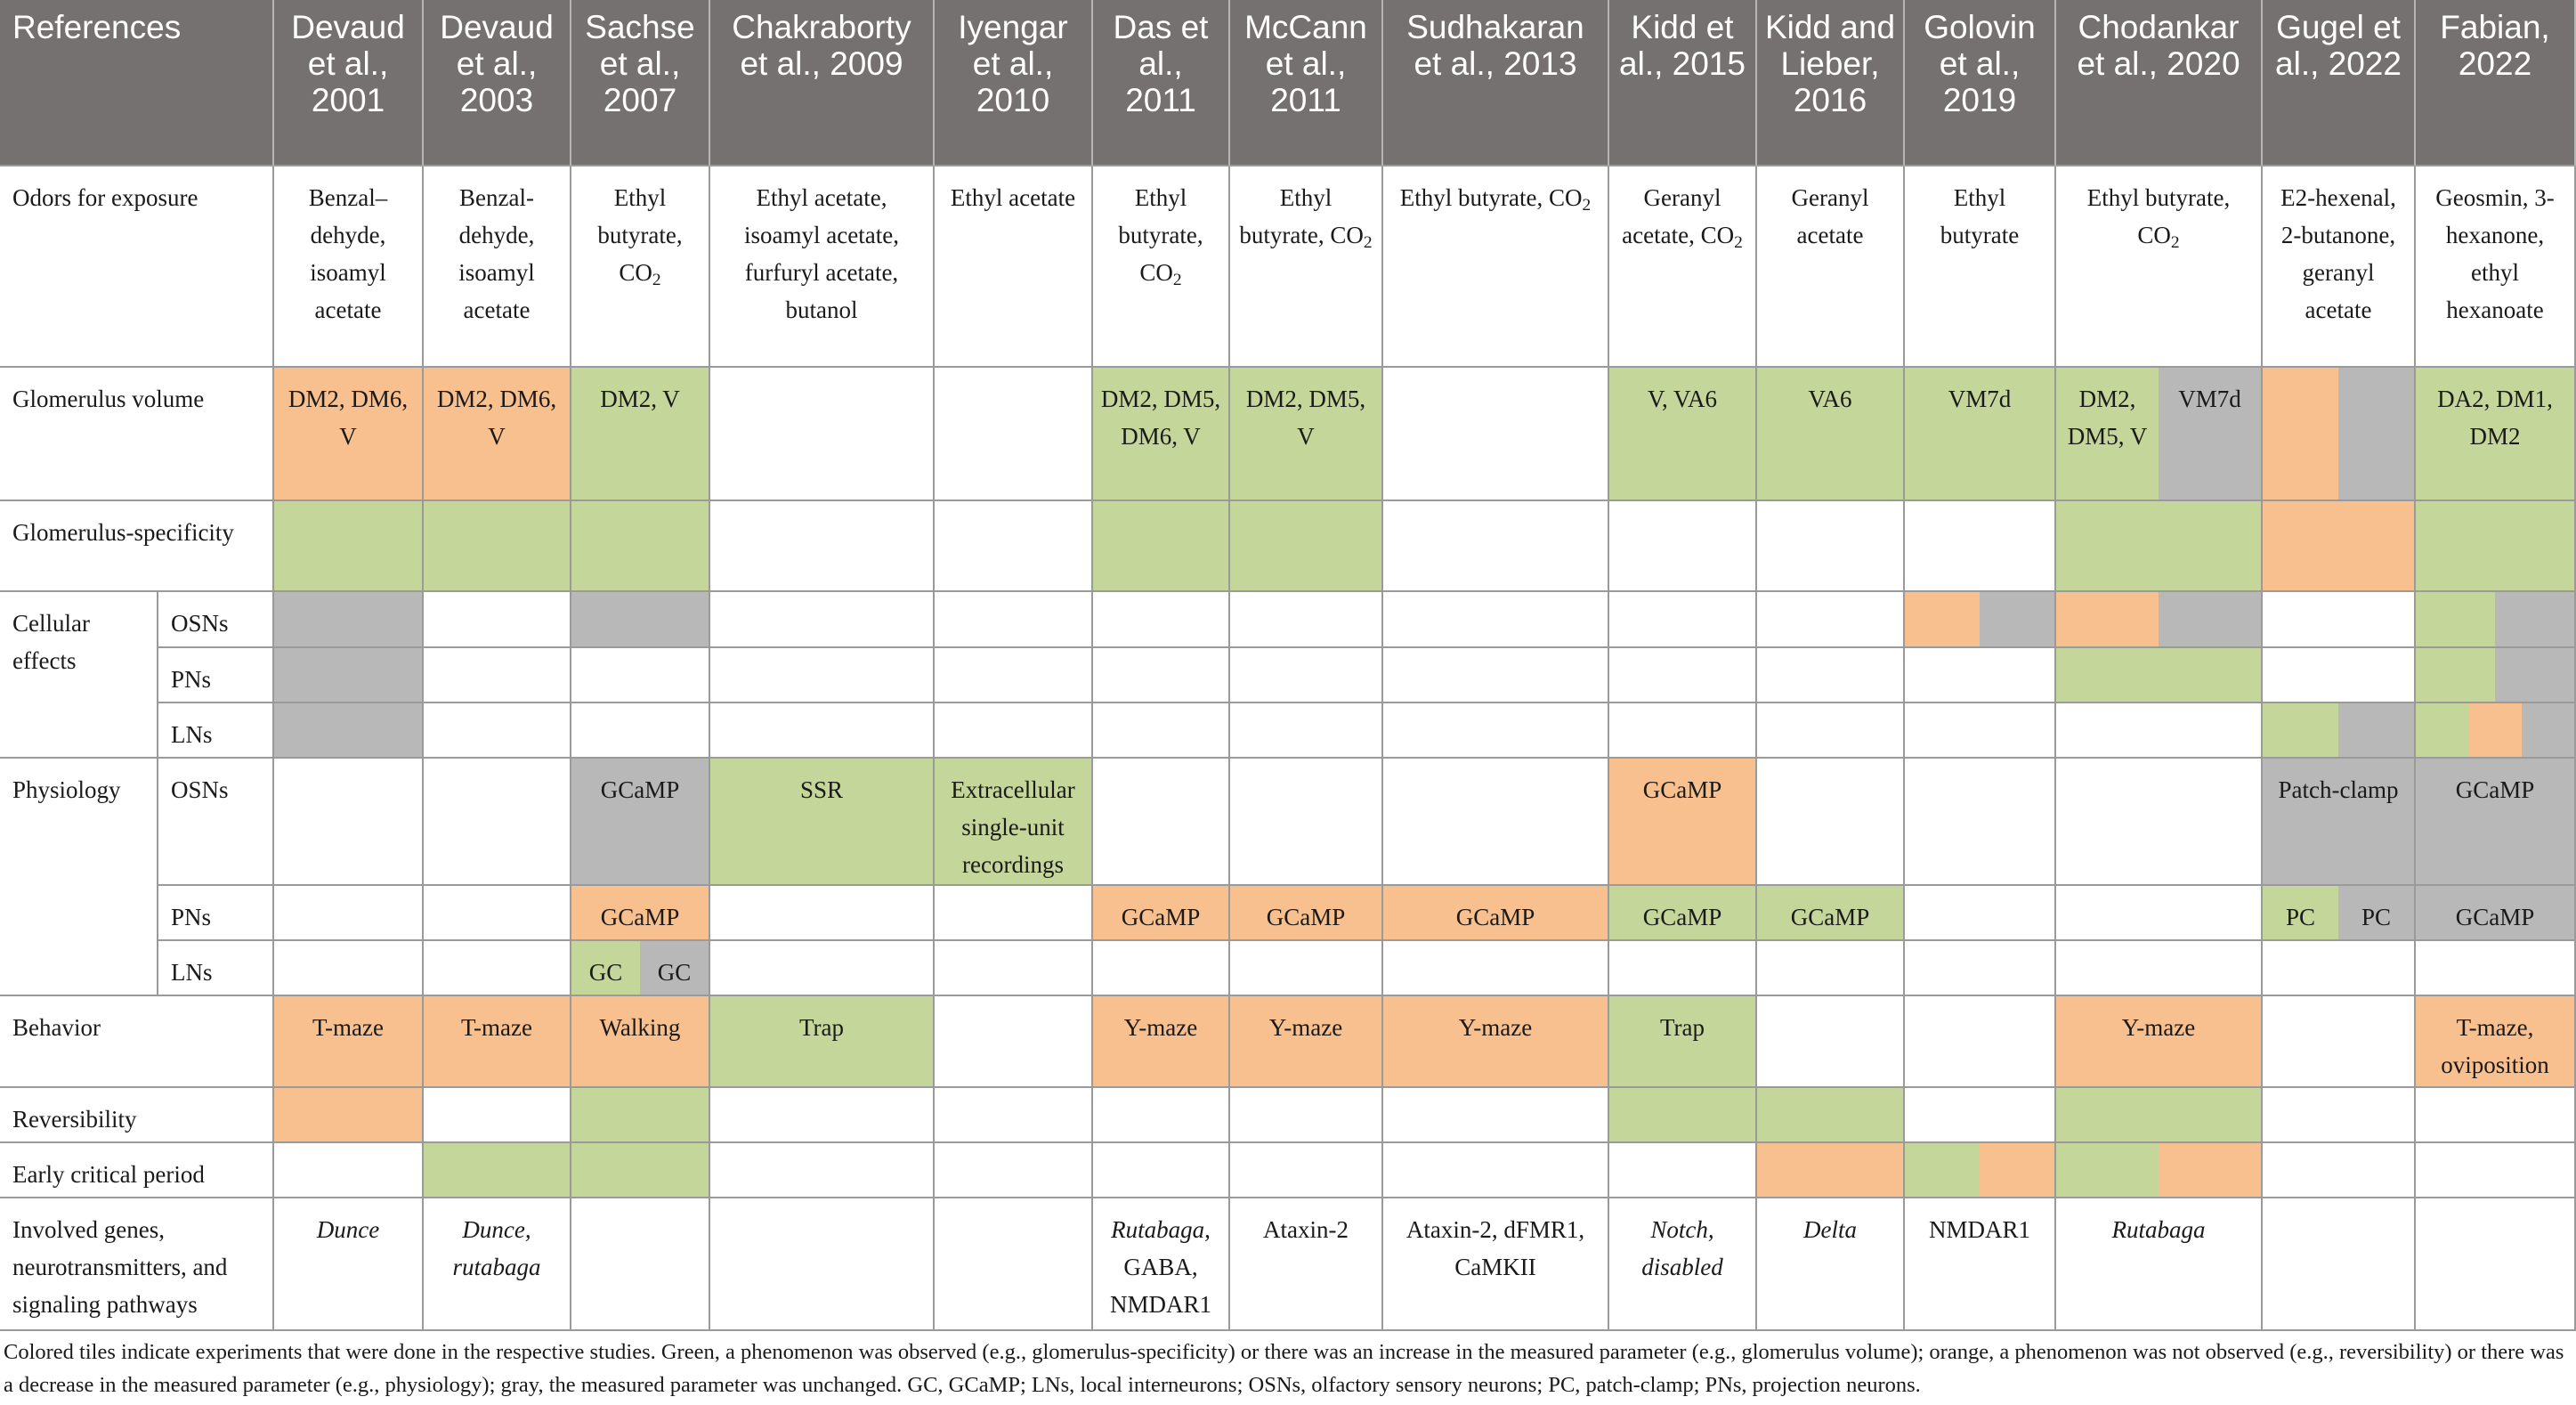 This screenshot has height=1405, width=2576. I want to click on cell-text: DM2, DM5, V, so click(2107, 418).